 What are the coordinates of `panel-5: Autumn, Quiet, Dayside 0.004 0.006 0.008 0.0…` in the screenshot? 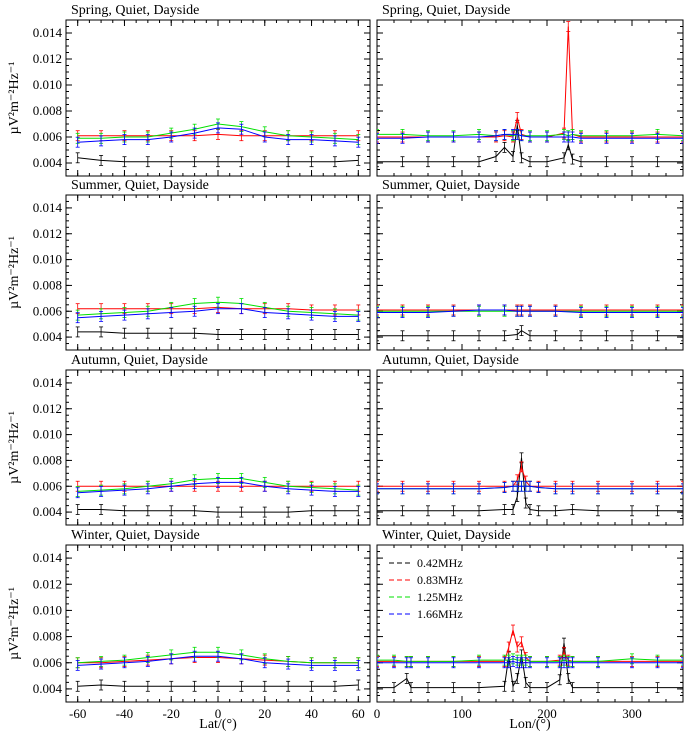 It's located at (189, 439).